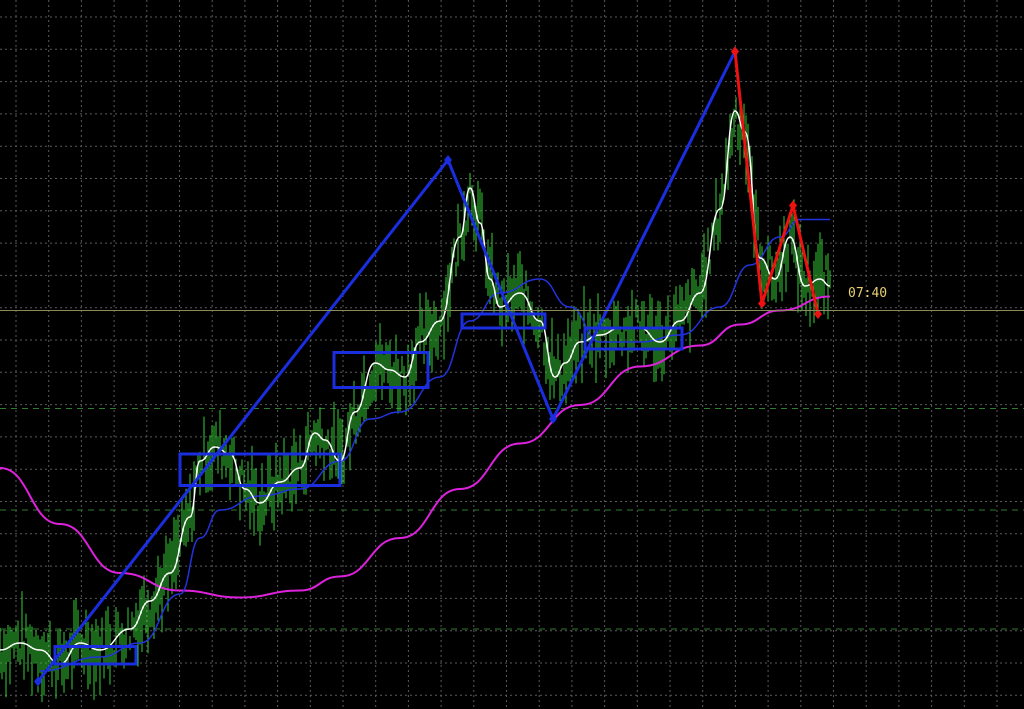 The height and width of the screenshot is (709, 1024). What do you see at coordinates (512, 298) in the screenshot?
I see `current-price-marker: 07:40` at bounding box center [512, 298].